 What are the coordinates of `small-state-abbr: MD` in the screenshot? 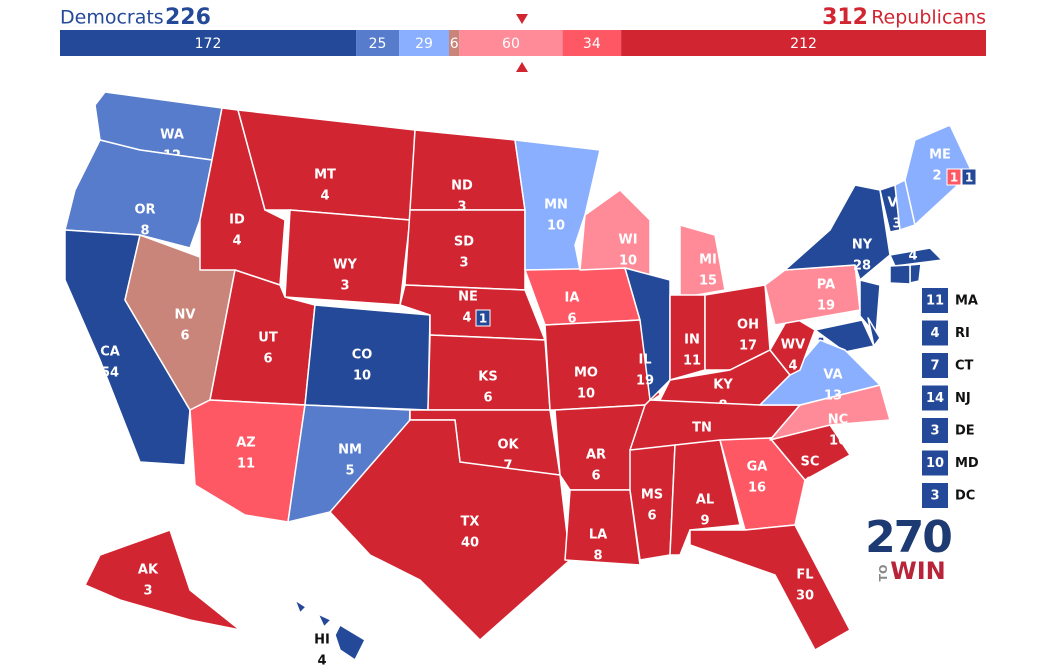 It's located at (967, 463).